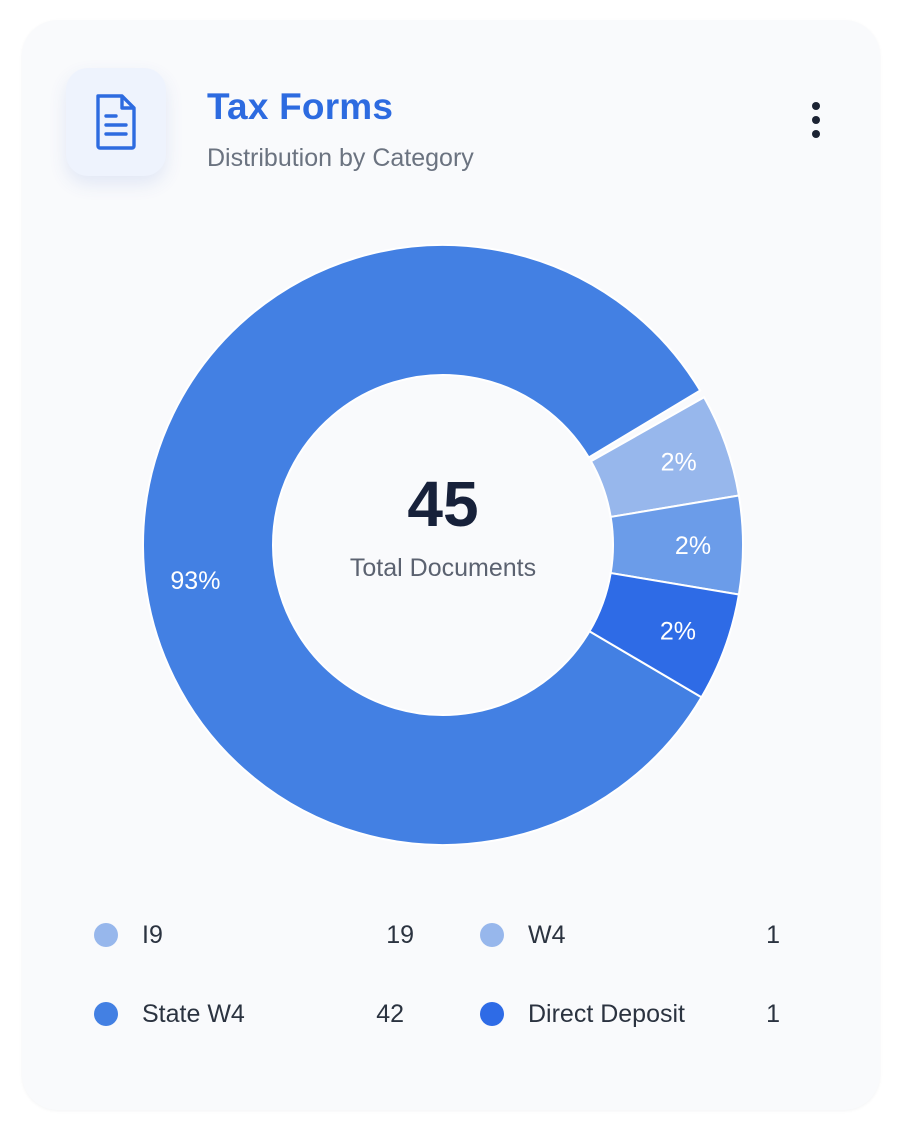  What do you see at coordinates (606, 1013) in the screenshot?
I see `legend-label: Direct Deposit` at bounding box center [606, 1013].